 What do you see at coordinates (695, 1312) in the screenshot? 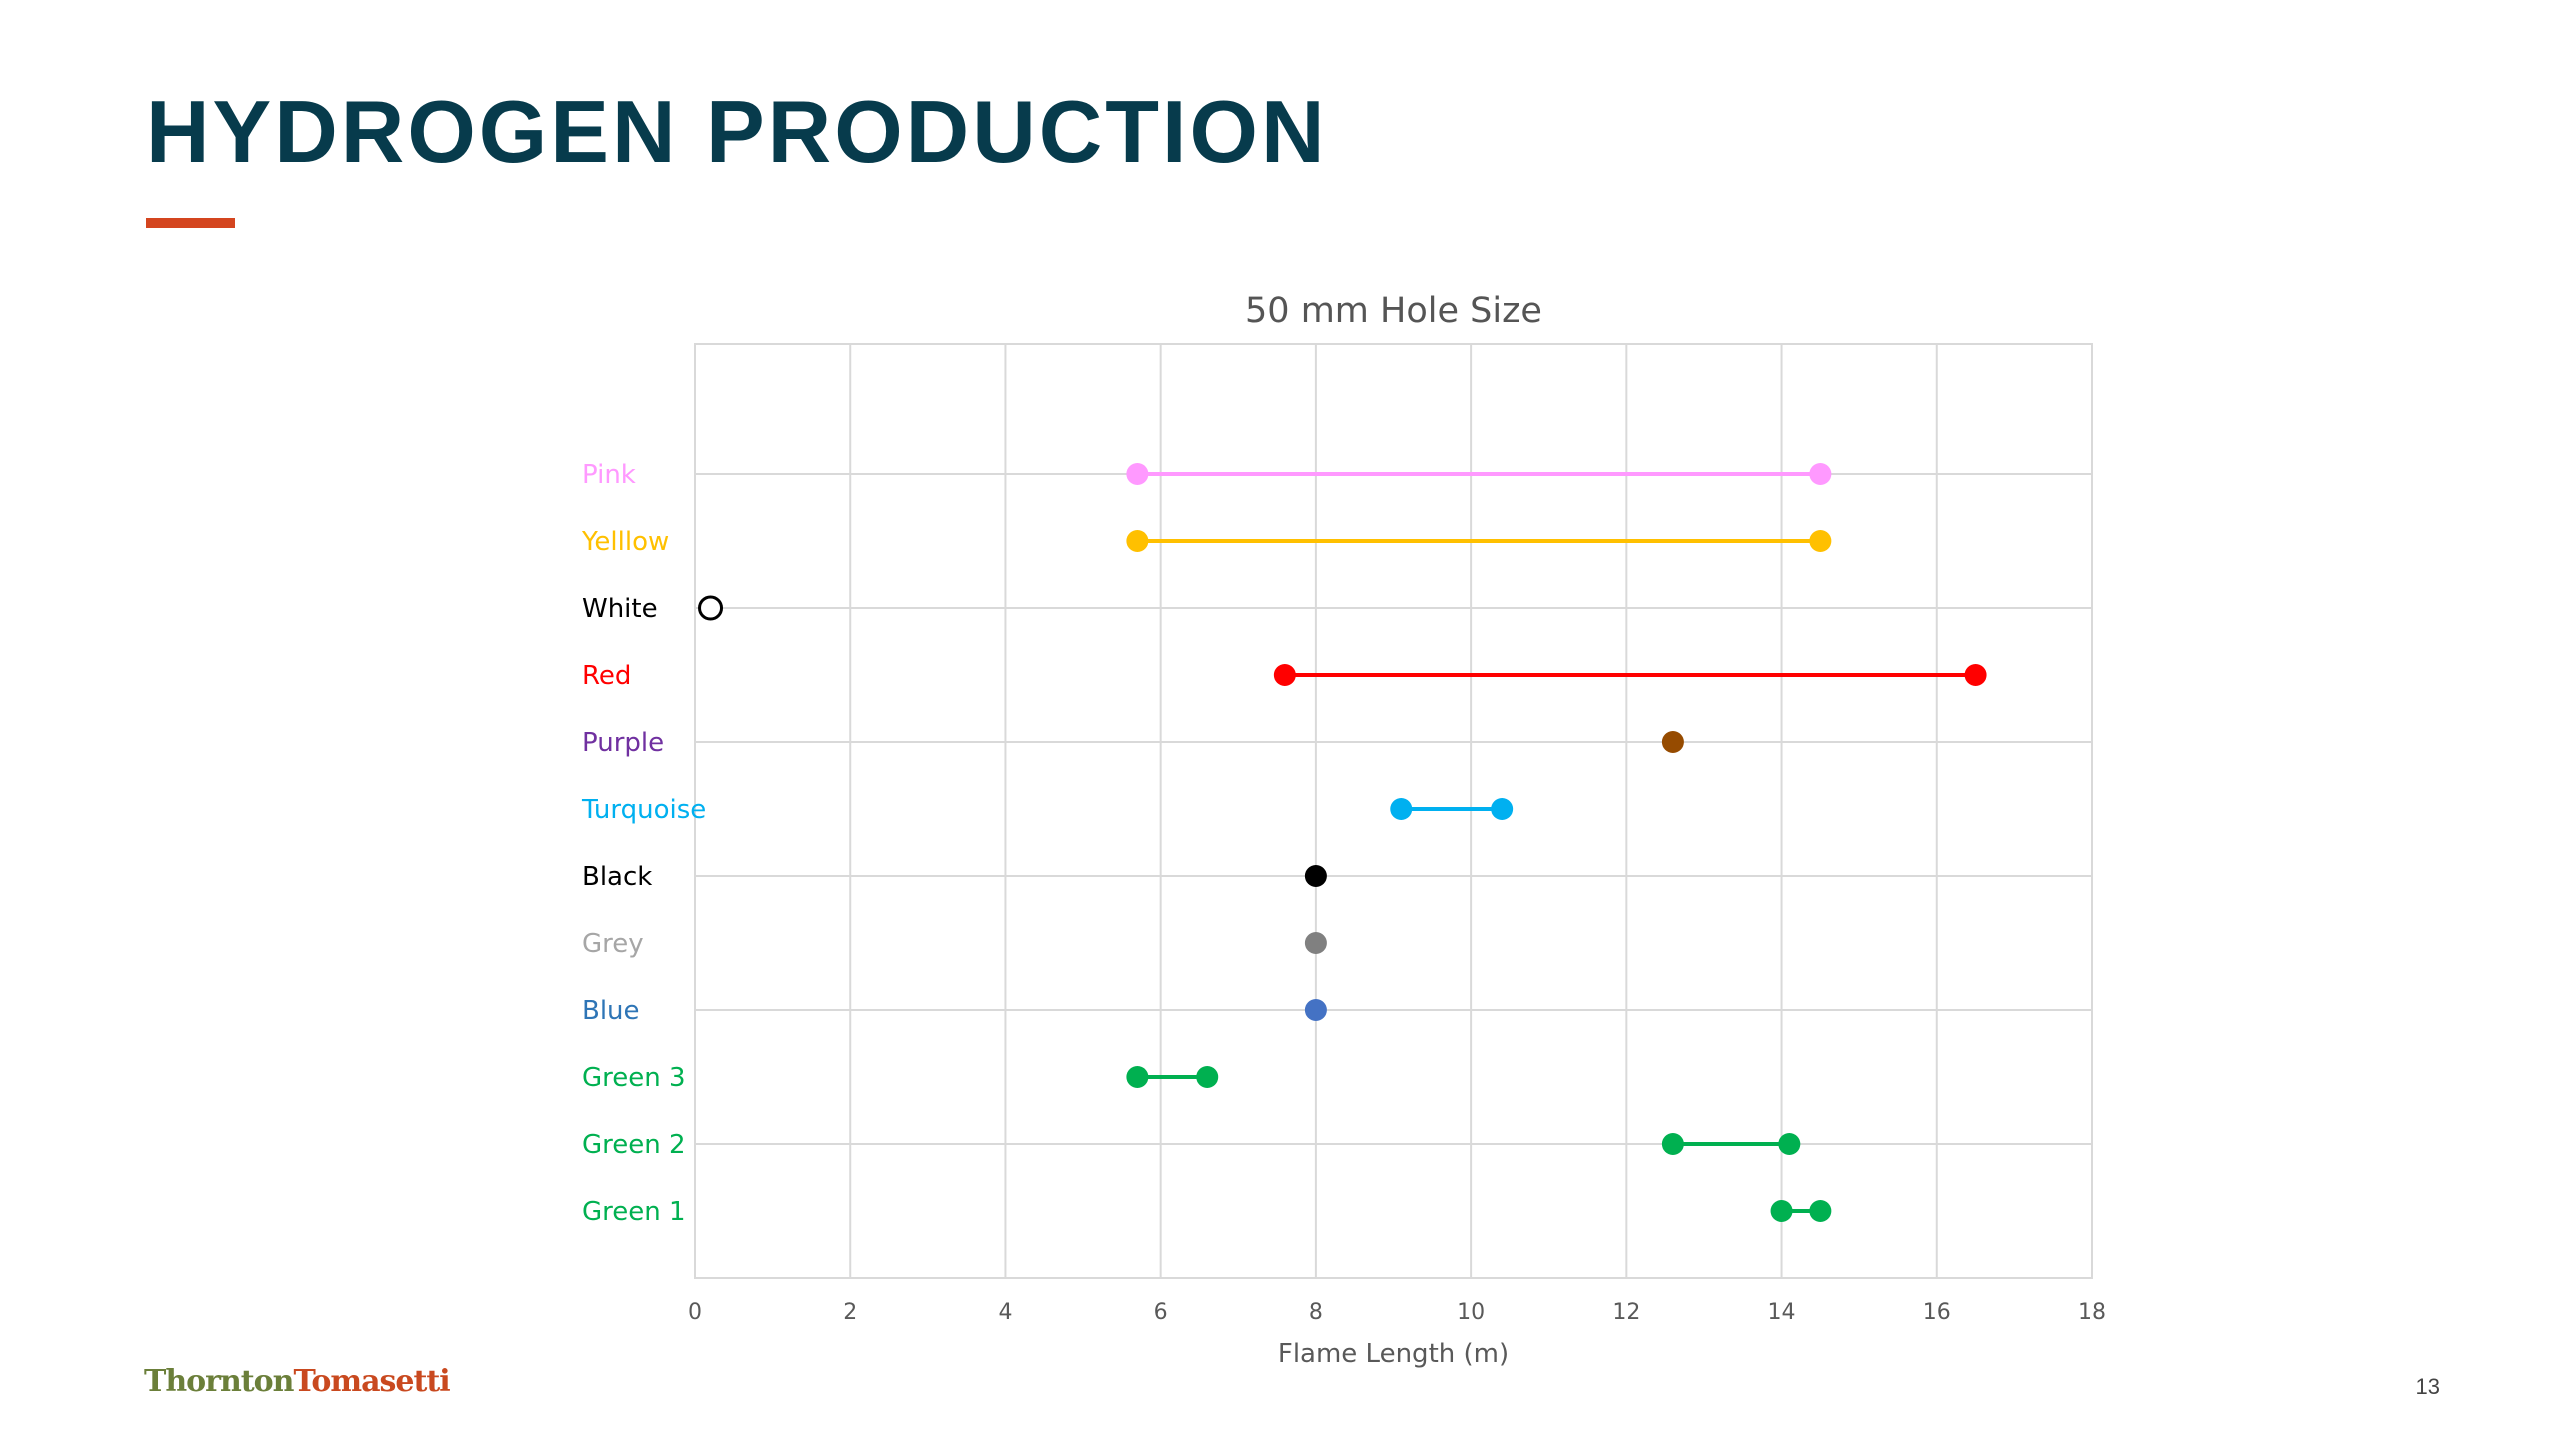
I see `x-tick-label: 0` at bounding box center [695, 1312].